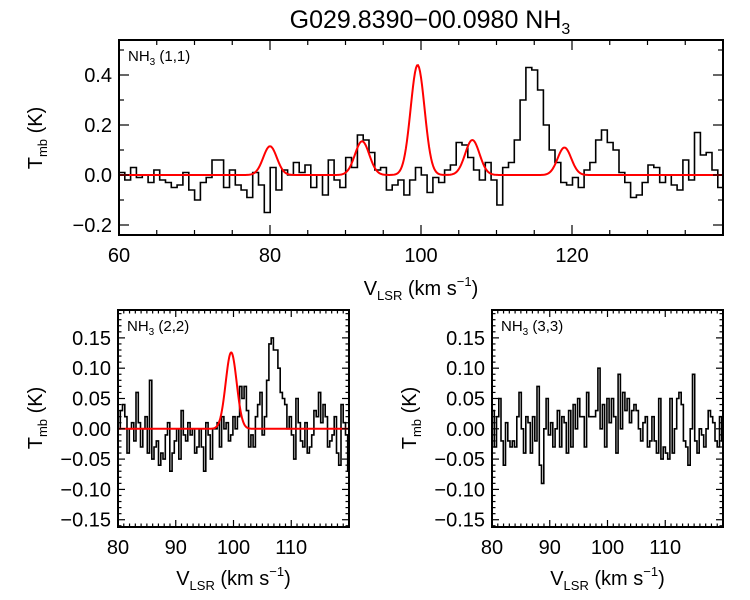 This screenshot has height=600, width=750. I want to click on x-tick-label: 120, so click(571, 256).